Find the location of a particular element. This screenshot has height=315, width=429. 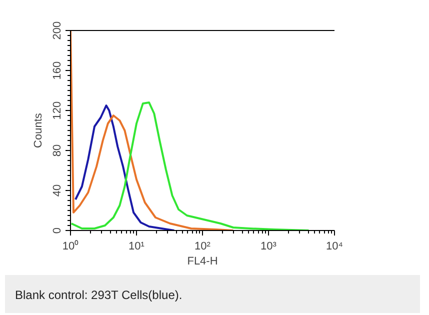

x-axis-title: FL4-H is located at coordinates (202, 262).